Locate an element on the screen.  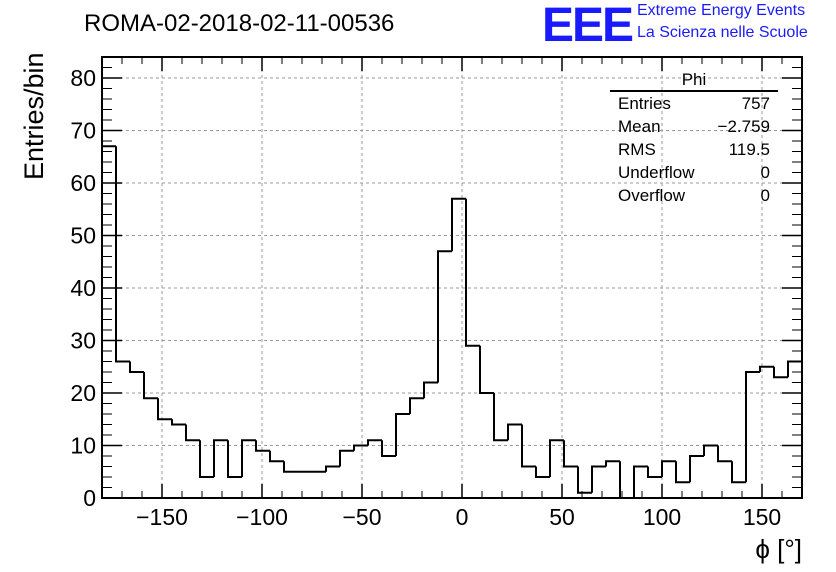
stats-value: 757 is located at coordinates (755, 103).